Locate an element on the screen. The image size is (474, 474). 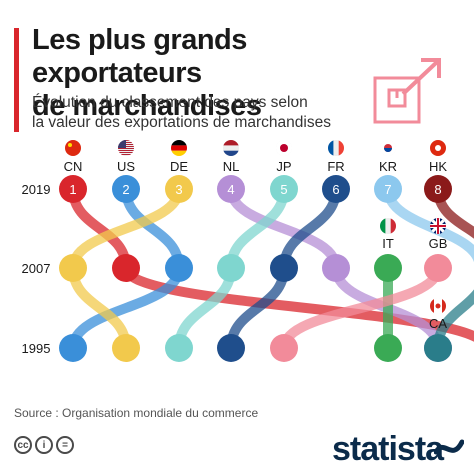
hongkong-flag-icon is located at coordinates (438, 148).